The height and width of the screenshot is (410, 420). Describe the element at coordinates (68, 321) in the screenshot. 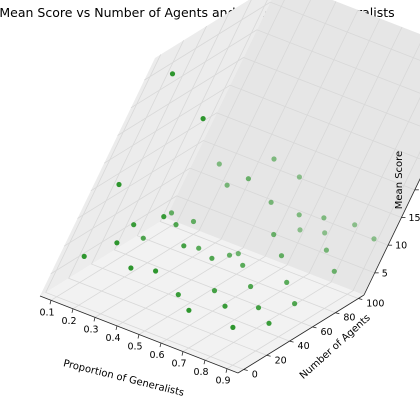

I see `x-tick-label: 0.2` at that location.